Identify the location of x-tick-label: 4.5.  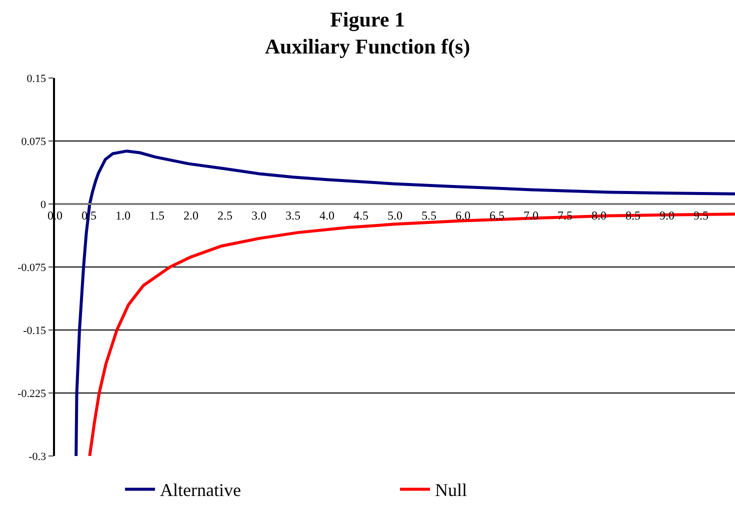
(361, 215).